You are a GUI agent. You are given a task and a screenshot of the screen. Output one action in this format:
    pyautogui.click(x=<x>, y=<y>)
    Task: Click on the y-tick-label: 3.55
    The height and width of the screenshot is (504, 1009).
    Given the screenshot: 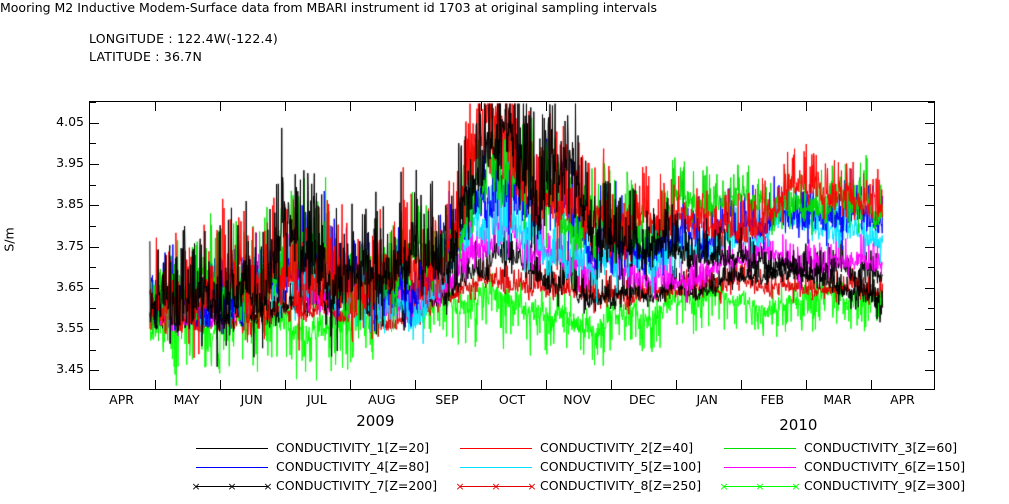 What is the action you would take?
    pyautogui.click(x=70, y=328)
    